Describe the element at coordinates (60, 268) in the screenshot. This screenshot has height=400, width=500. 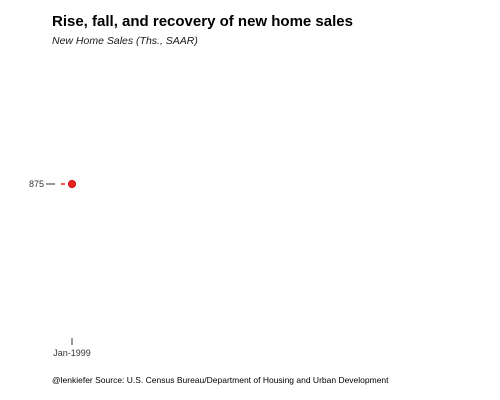
I see `plot-area: 875 Jan-1999` at that location.